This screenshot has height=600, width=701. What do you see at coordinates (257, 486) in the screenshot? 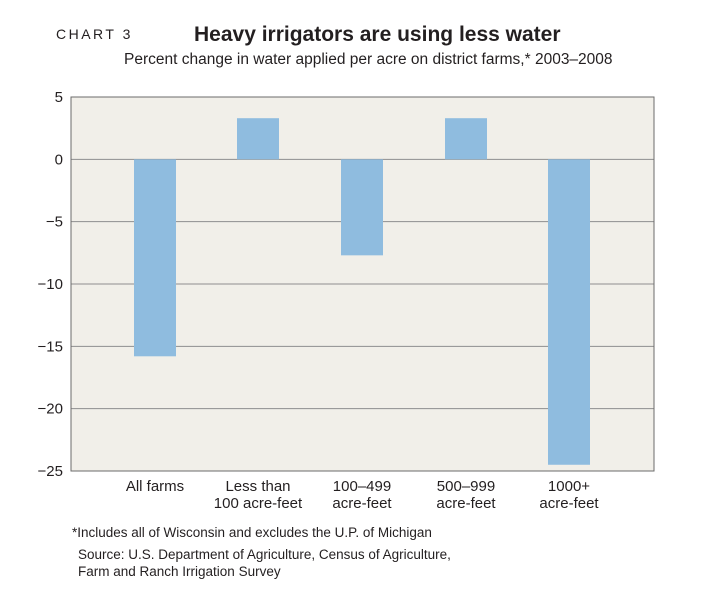
I see `x-category-label: Less than` at bounding box center [257, 486].